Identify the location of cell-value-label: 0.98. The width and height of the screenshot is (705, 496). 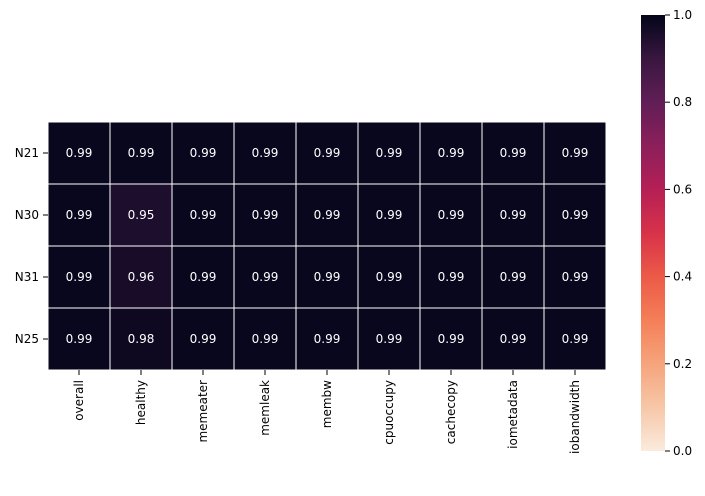
(141, 339).